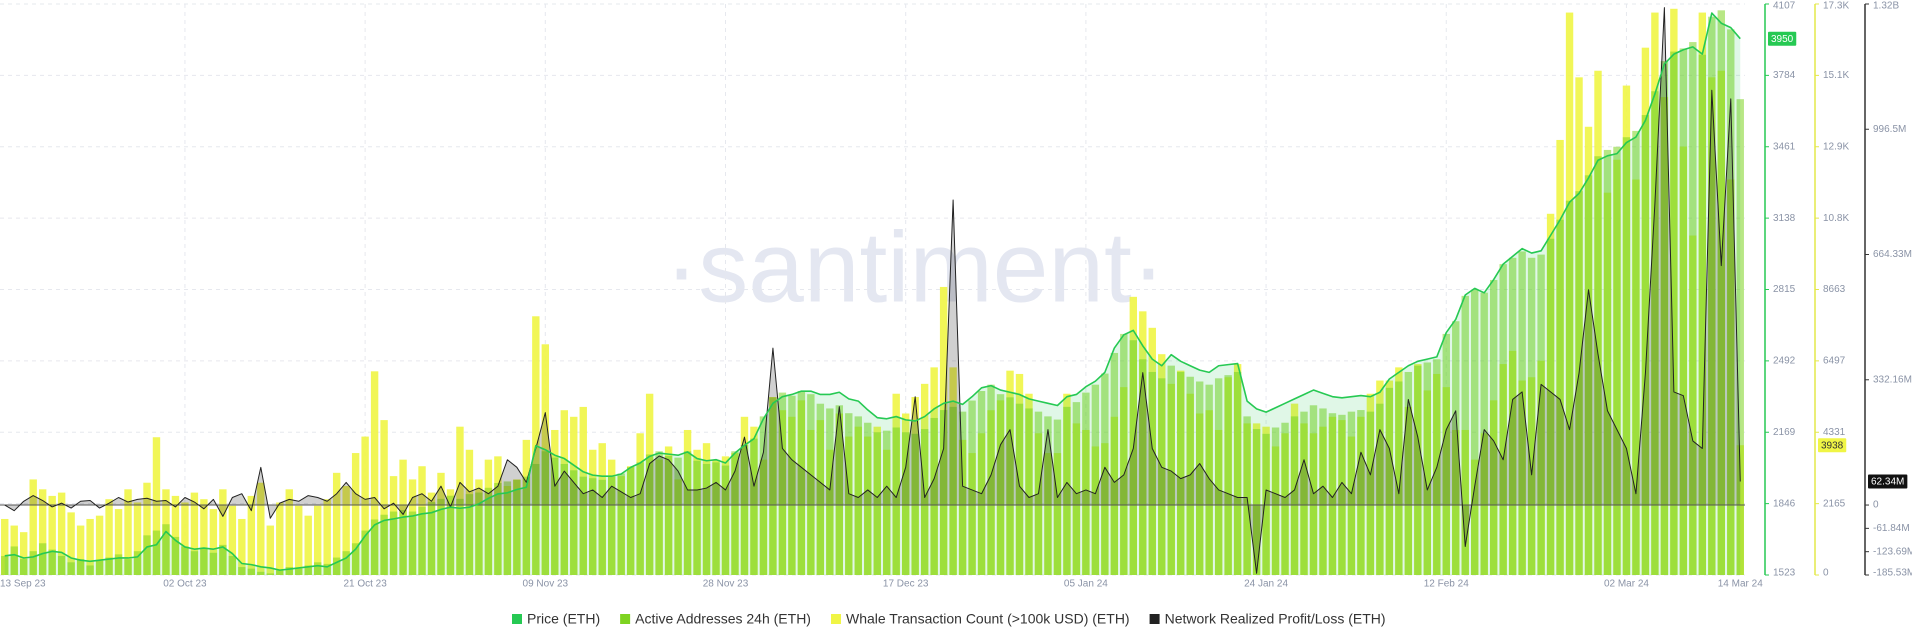 The width and height of the screenshot is (1912, 640). I want to click on x-tick-label: 14 Mar 24, so click(1740, 584).